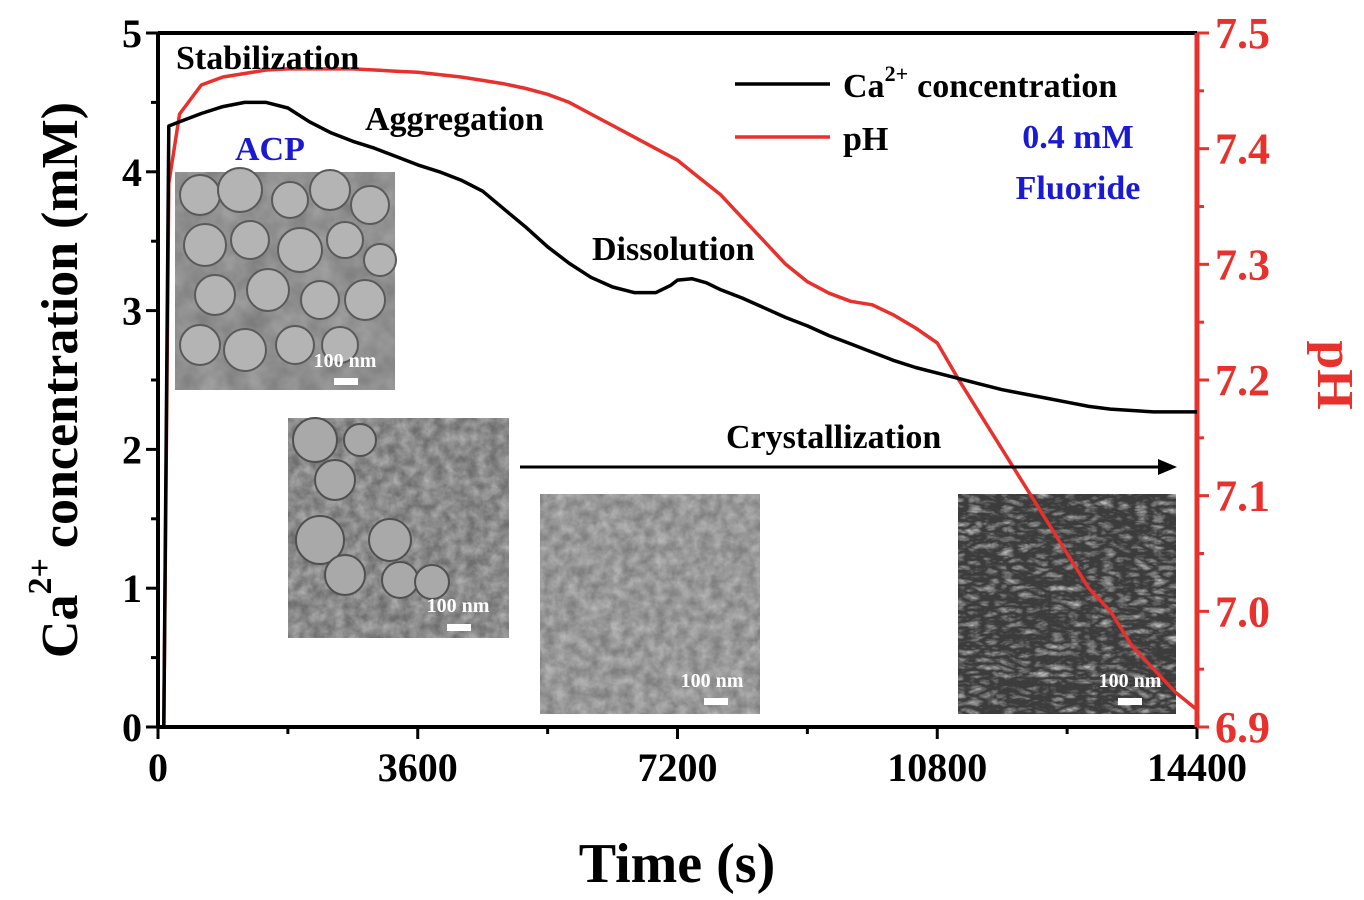 This screenshot has width=1364, height=900. Describe the element at coordinates (1242, 727) in the screenshot. I see `y2-tick-label: 6.9` at that location.